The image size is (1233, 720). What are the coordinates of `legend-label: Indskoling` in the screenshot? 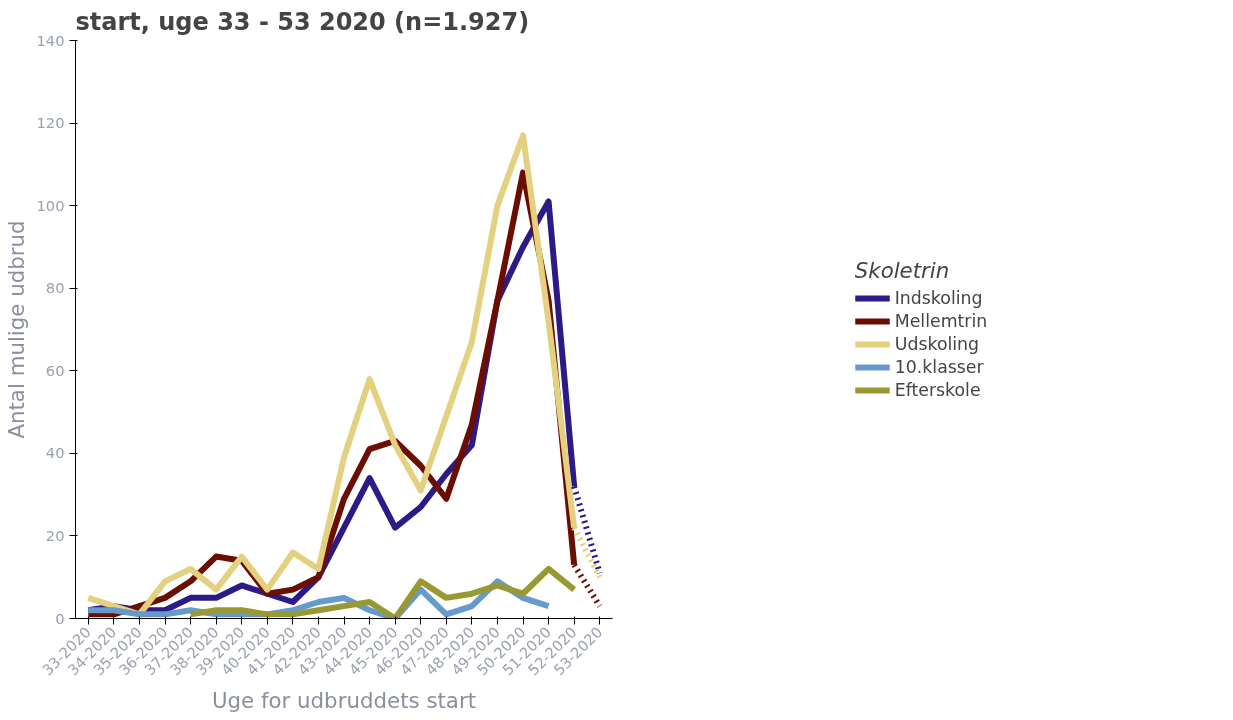 It's located at (938, 298).